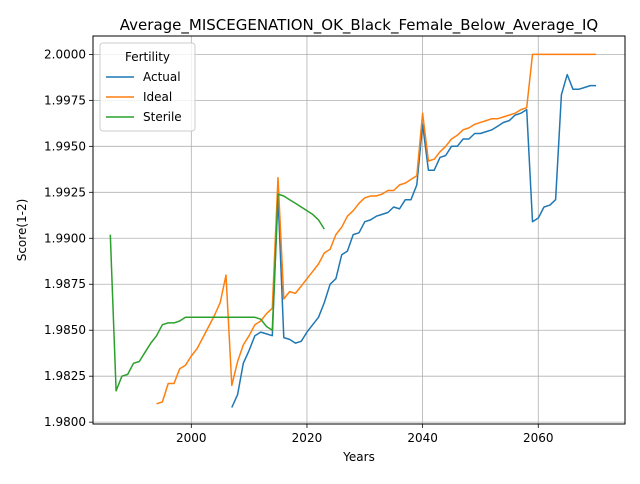 The height and width of the screenshot is (484, 640). What do you see at coordinates (65, 54) in the screenshot?
I see `y-tick-label: 2.0000` at bounding box center [65, 54].